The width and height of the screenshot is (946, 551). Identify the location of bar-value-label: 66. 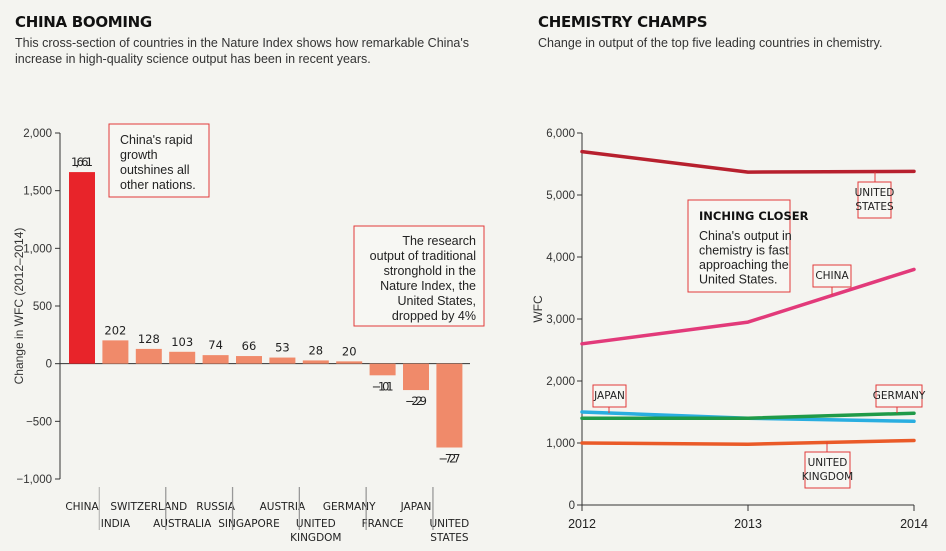
(249, 346).